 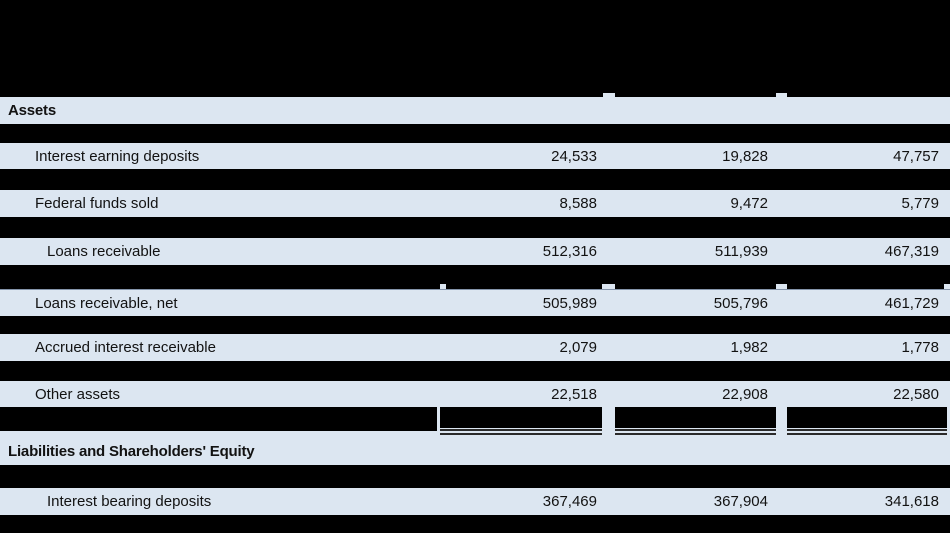 I want to click on value-cell-col3: 341,618, so click(x=911, y=501).